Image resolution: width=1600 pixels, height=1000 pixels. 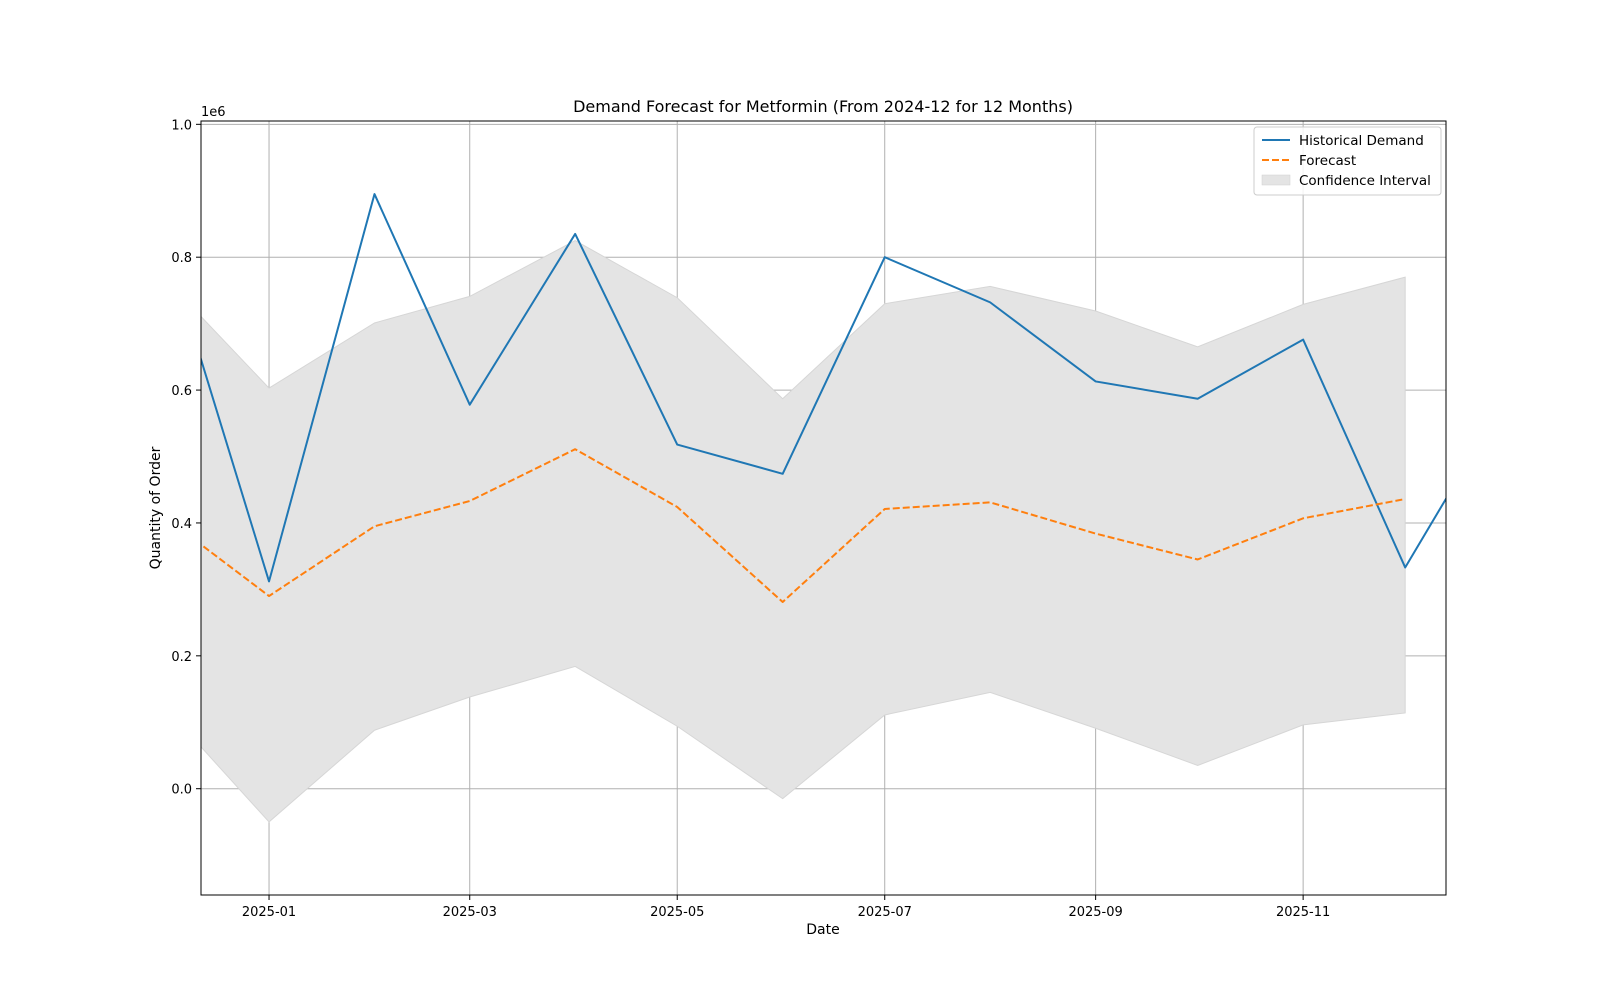 I want to click on series-line-forecast, so click(x=803, y=526).